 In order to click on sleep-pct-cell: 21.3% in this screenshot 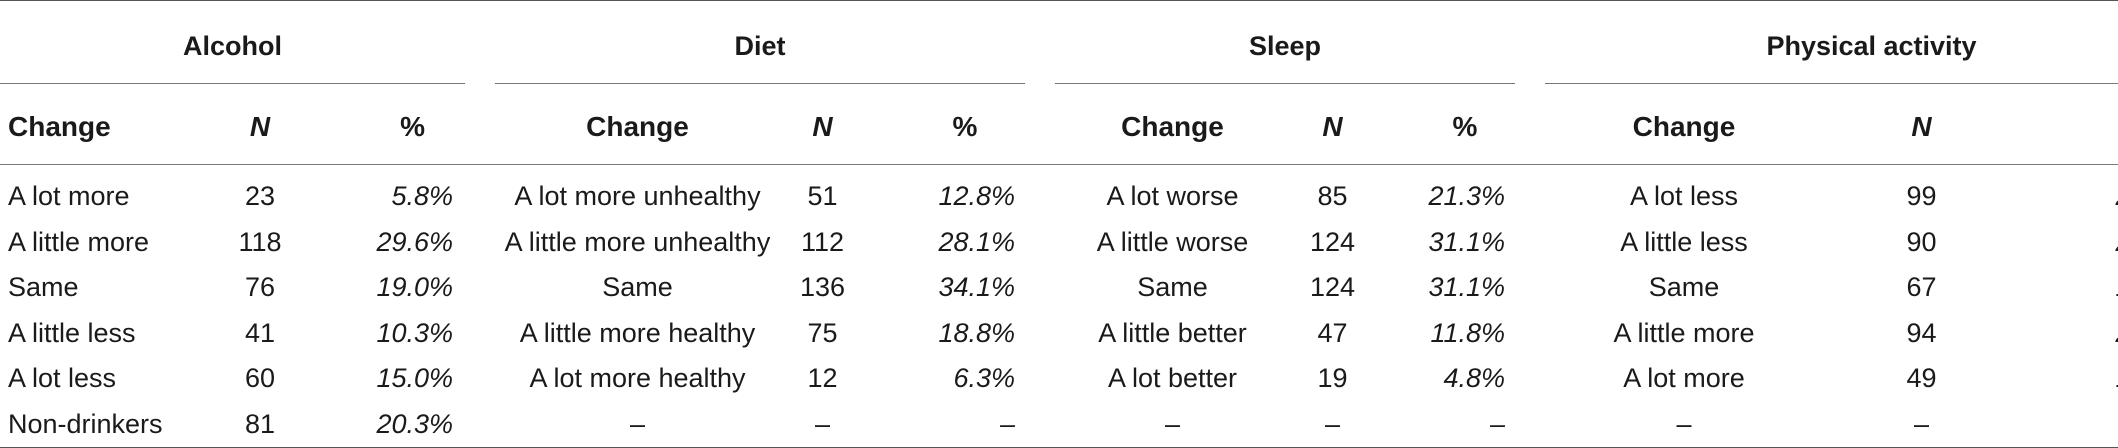, I will do `click(1466, 195)`.